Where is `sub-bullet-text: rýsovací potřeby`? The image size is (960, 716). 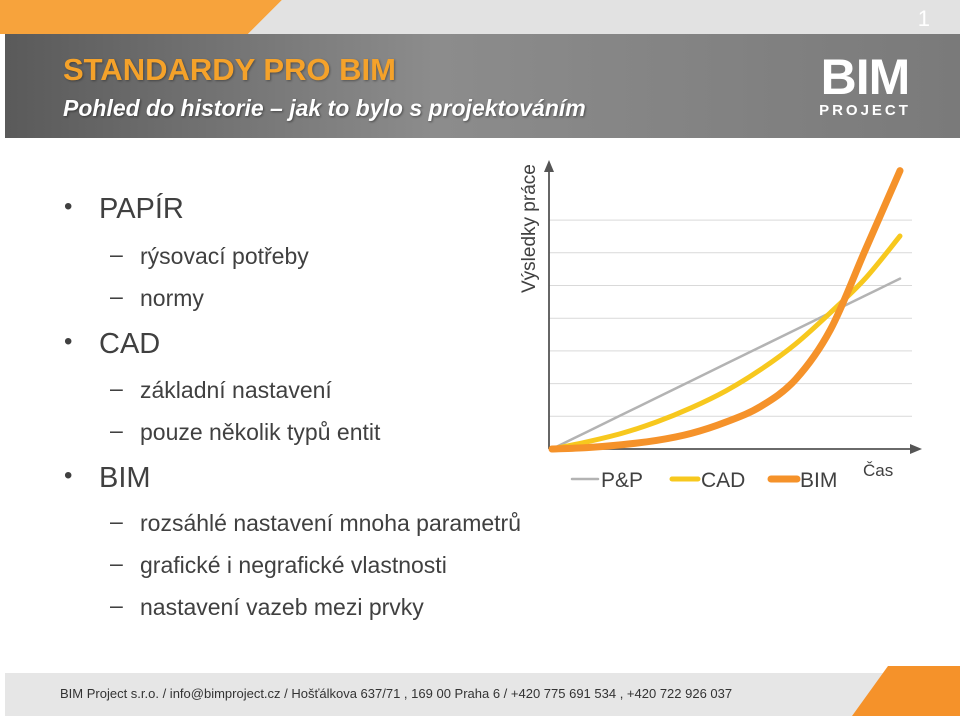
sub-bullet-text: rýsovací potřeby is located at coordinates (224, 256).